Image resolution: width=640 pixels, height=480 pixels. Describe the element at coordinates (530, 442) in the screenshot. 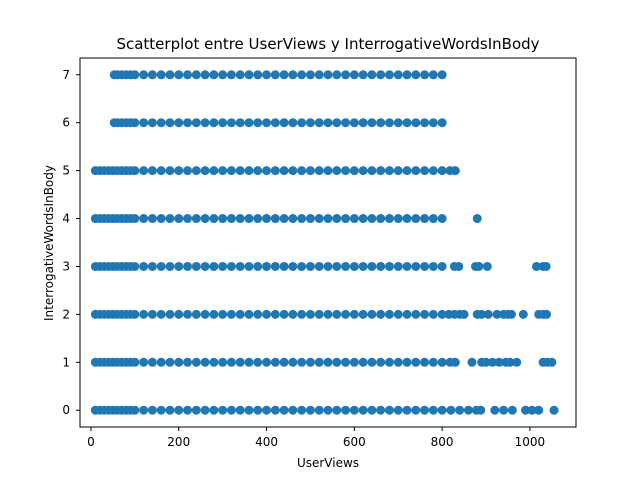

I see `x-tick-label-5: 1000` at that location.